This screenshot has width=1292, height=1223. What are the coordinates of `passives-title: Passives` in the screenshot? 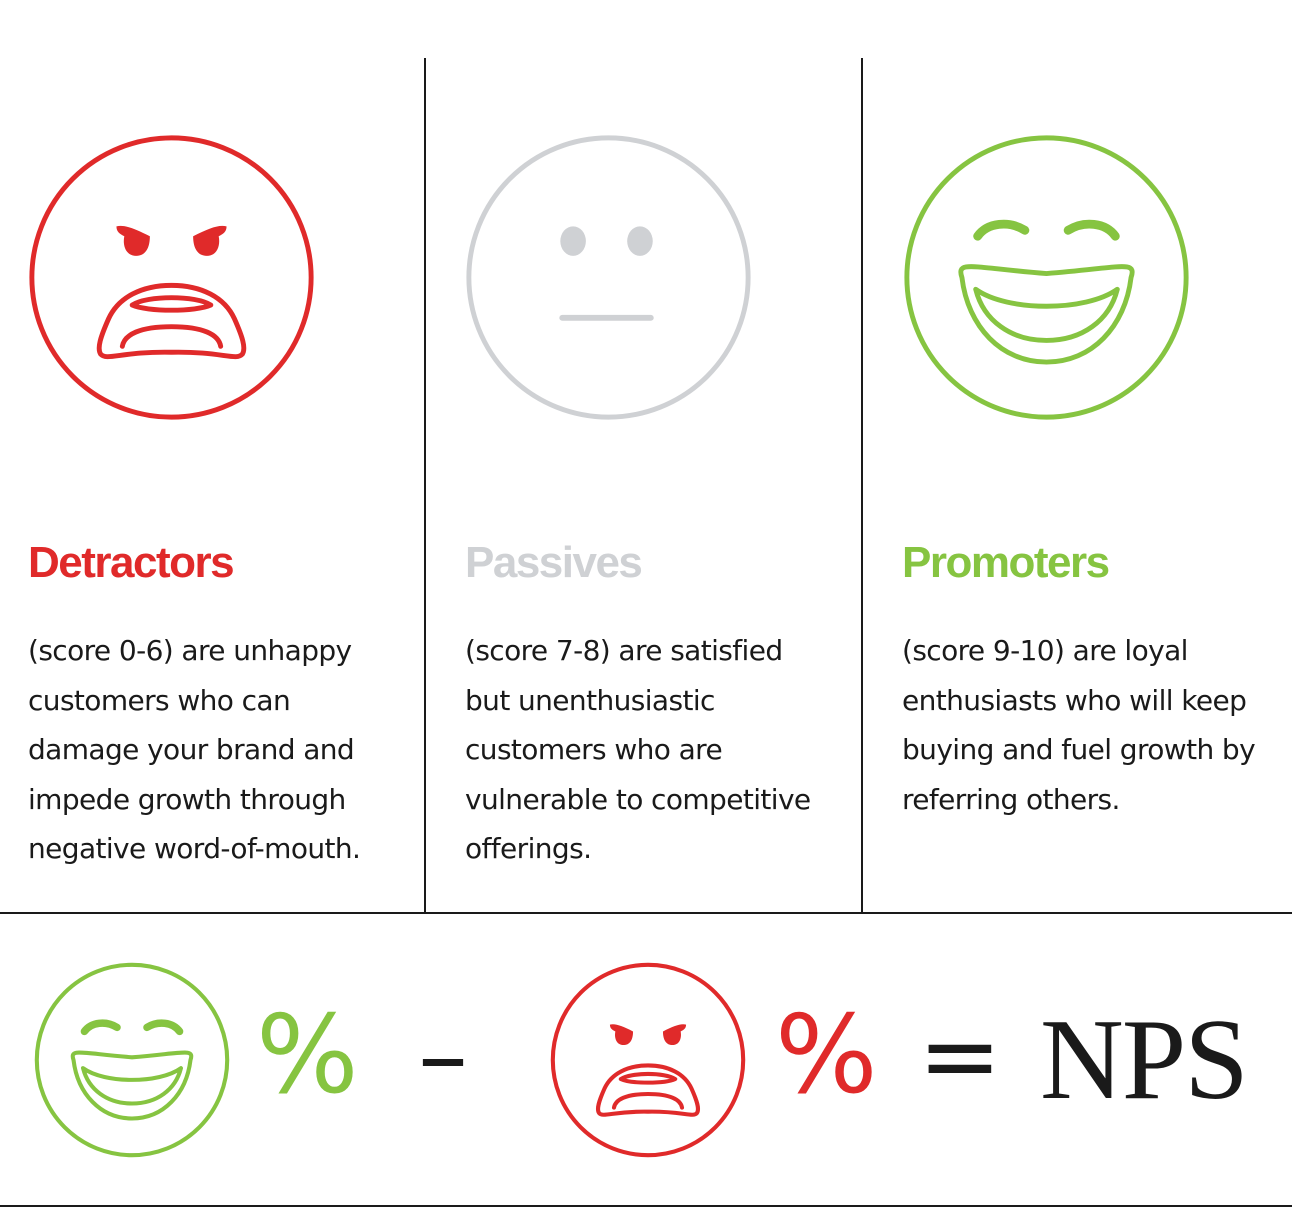 It's located at (554, 562).